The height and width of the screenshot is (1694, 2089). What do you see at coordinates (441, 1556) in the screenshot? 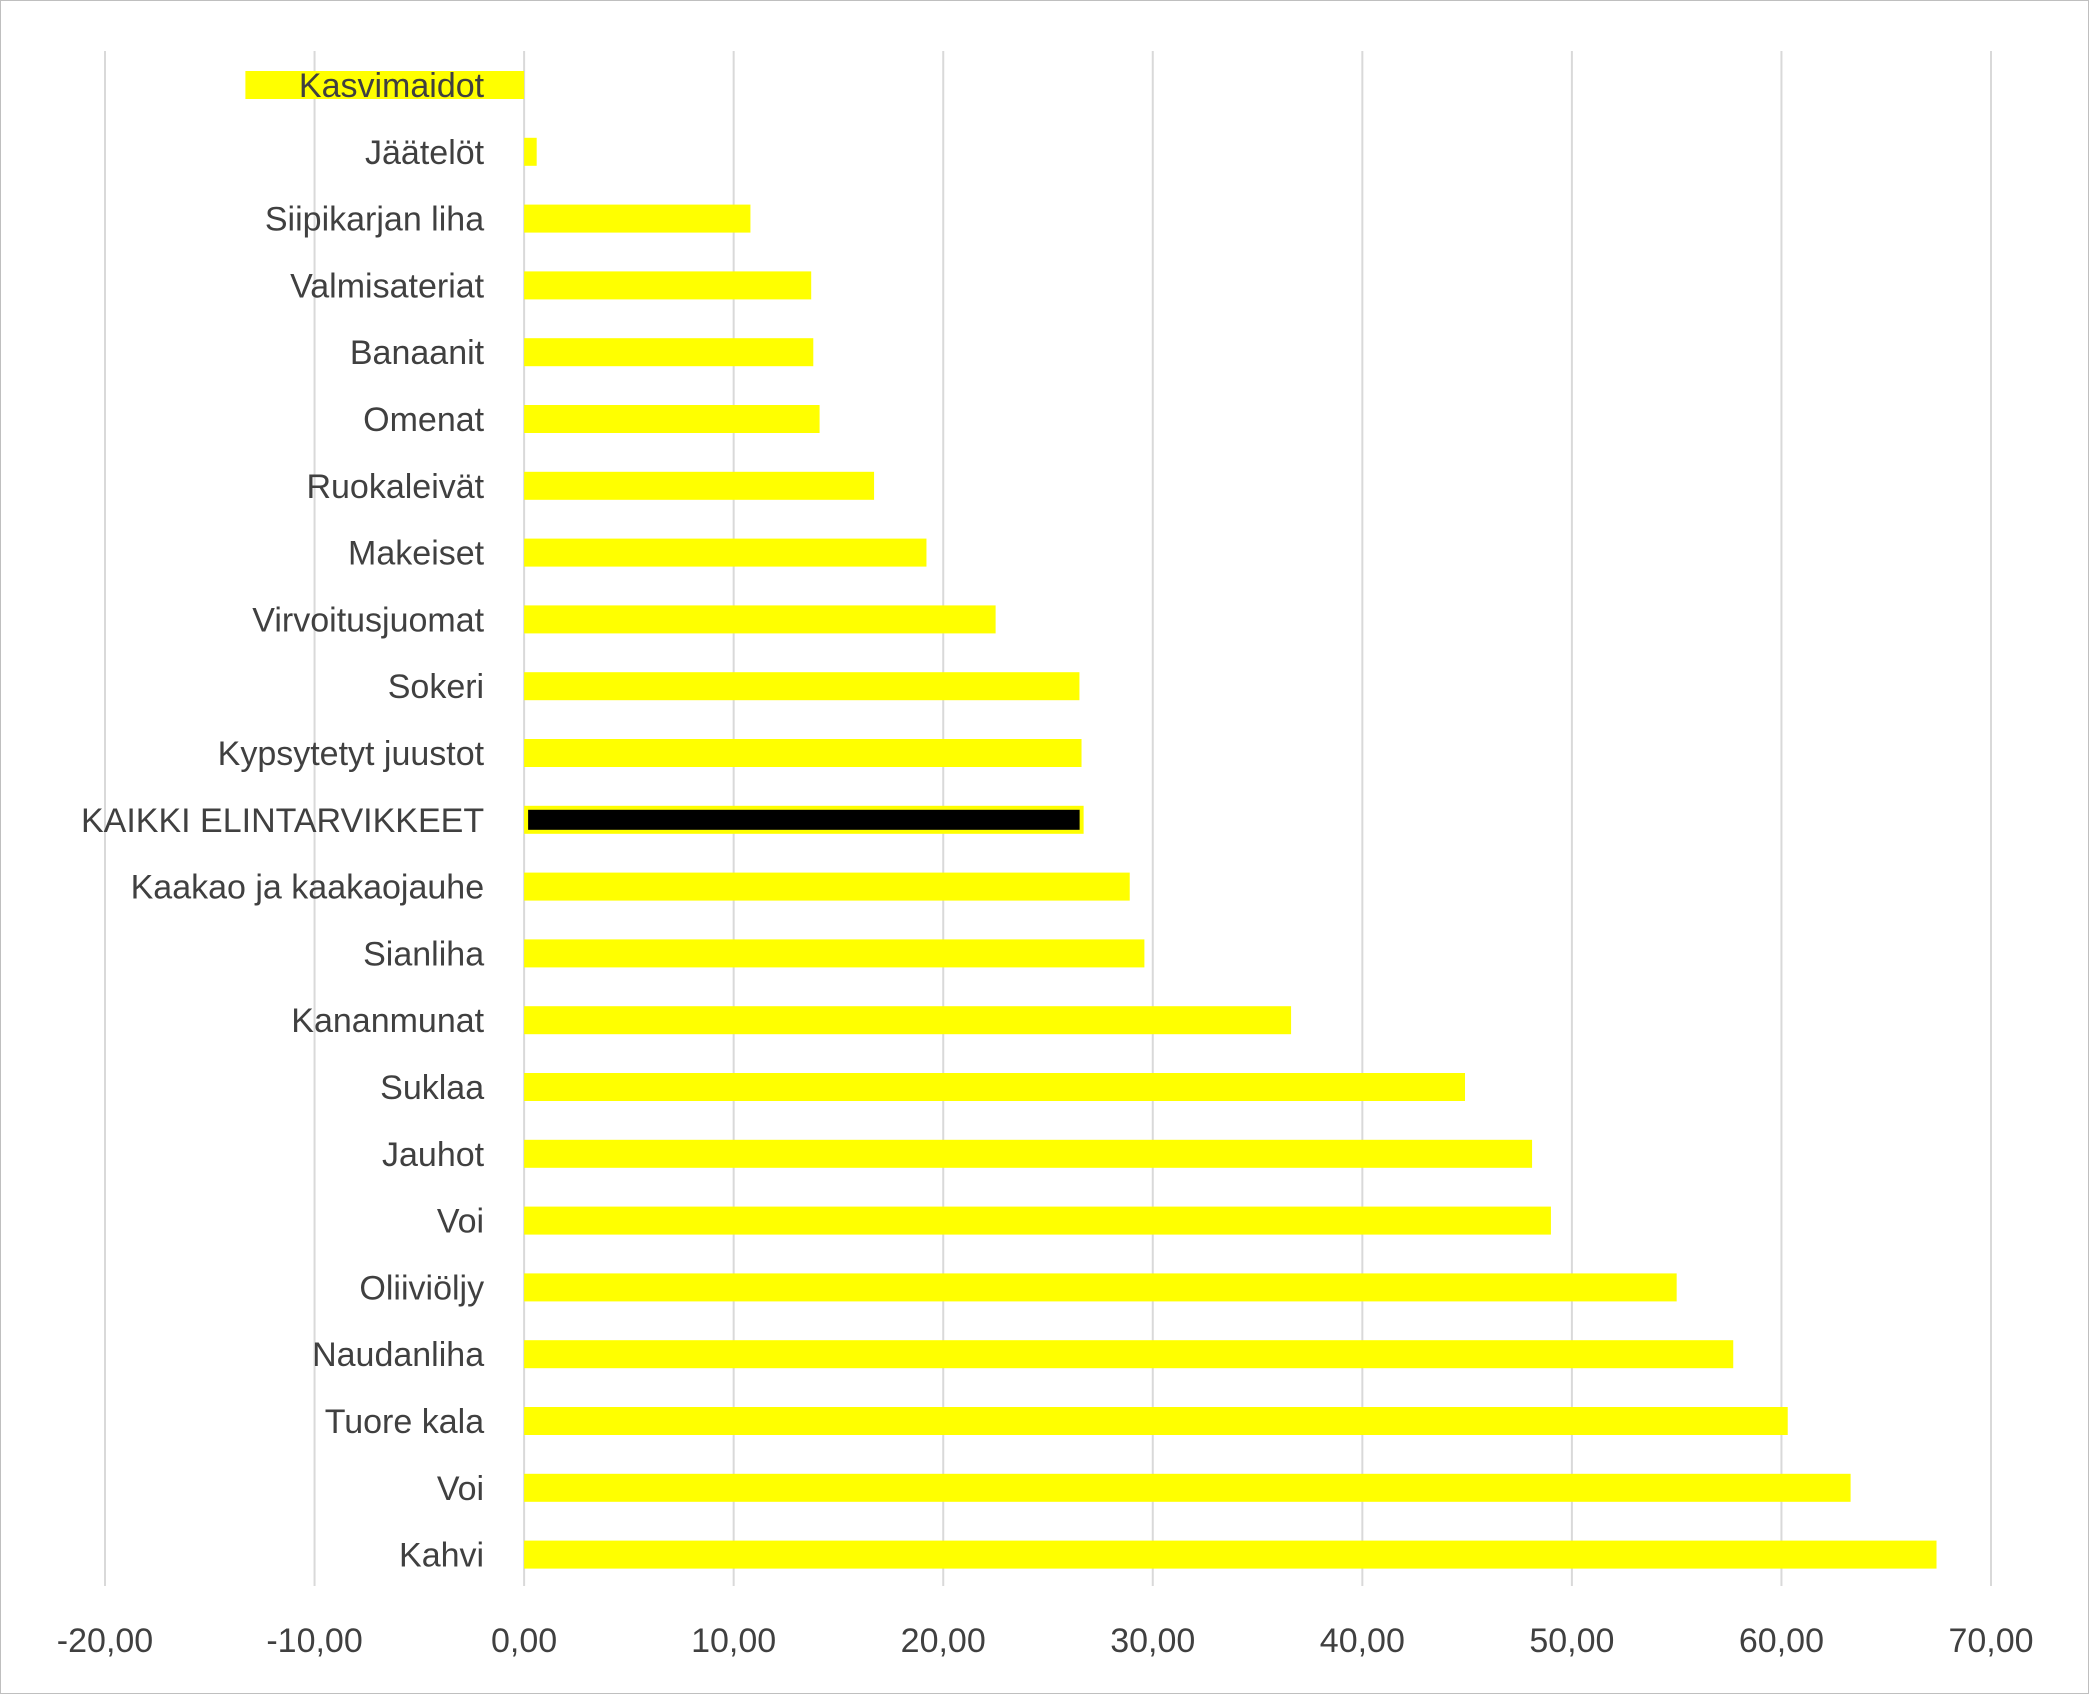
I see `category-label: Kahvi` at bounding box center [441, 1556].